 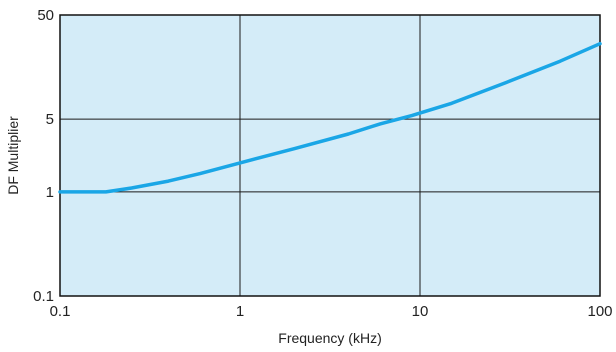 What do you see at coordinates (45, 15) in the screenshot?
I see `y-tick-label: 50` at bounding box center [45, 15].